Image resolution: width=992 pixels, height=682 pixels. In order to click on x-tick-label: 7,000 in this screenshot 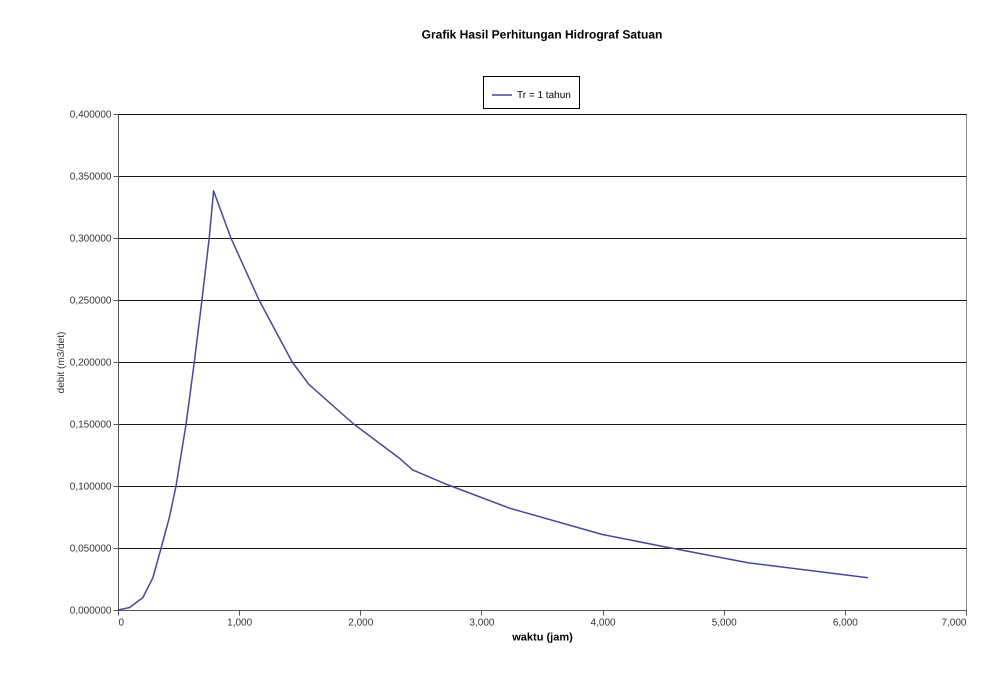, I will do `click(954, 623)`.